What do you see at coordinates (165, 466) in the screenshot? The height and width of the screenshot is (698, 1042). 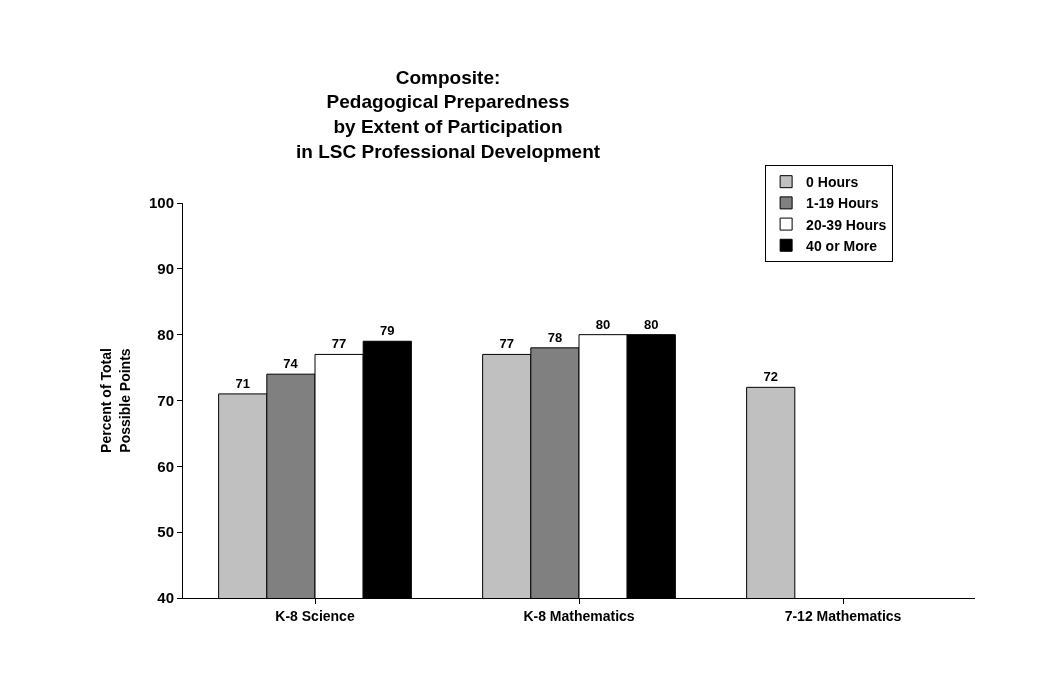 I see `y-tick-label: 60` at bounding box center [165, 466].